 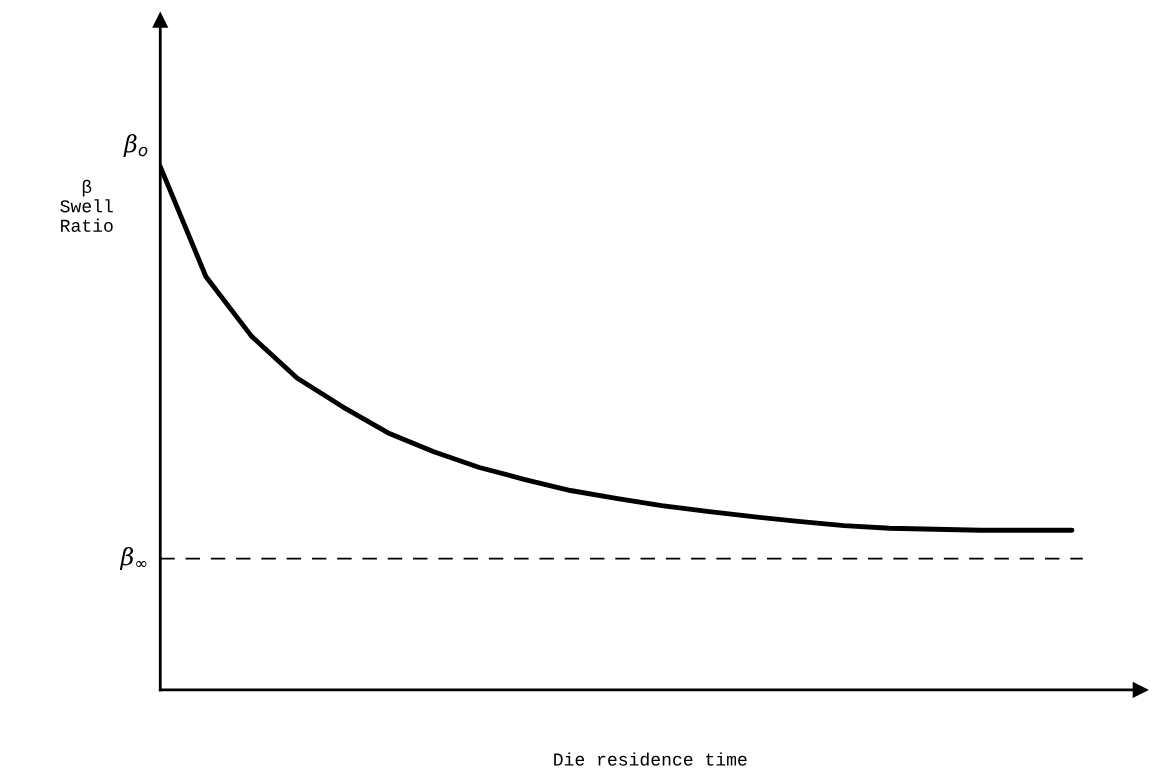 I want to click on y-axis-title: β Swell Ratio, so click(x=86, y=205).